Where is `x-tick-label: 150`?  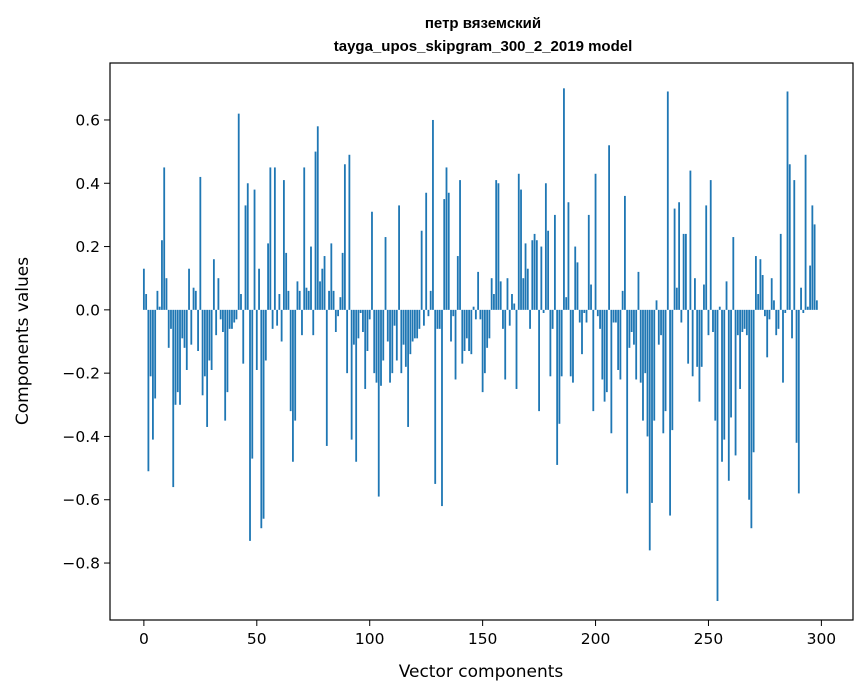
x-tick-label: 150 is located at coordinates (483, 639).